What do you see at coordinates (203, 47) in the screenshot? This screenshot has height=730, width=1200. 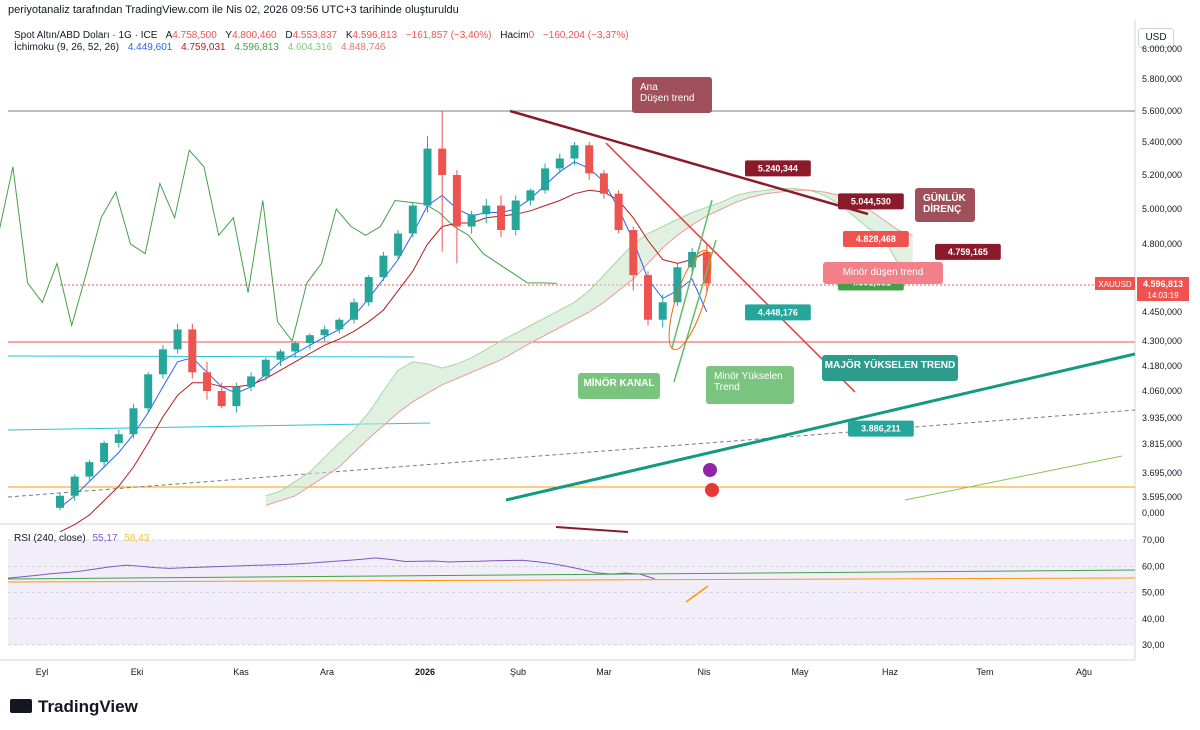 I see `ichimoku-value: 4.759,031` at bounding box center [203, 47].